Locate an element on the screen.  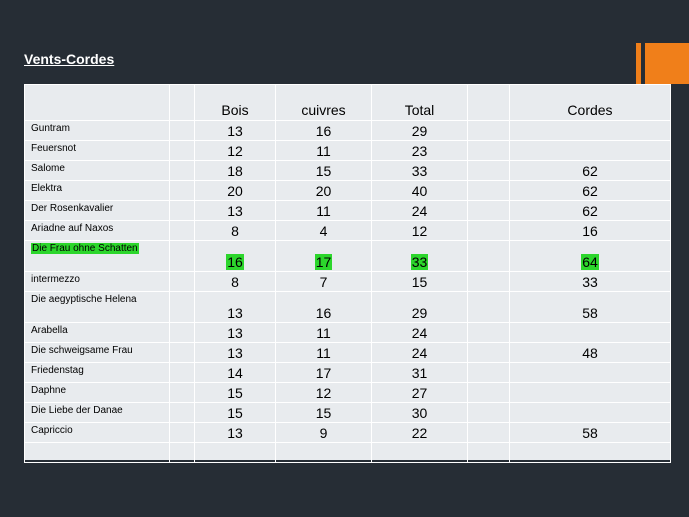
total-text: 40 is located at coordinates (419, 191).